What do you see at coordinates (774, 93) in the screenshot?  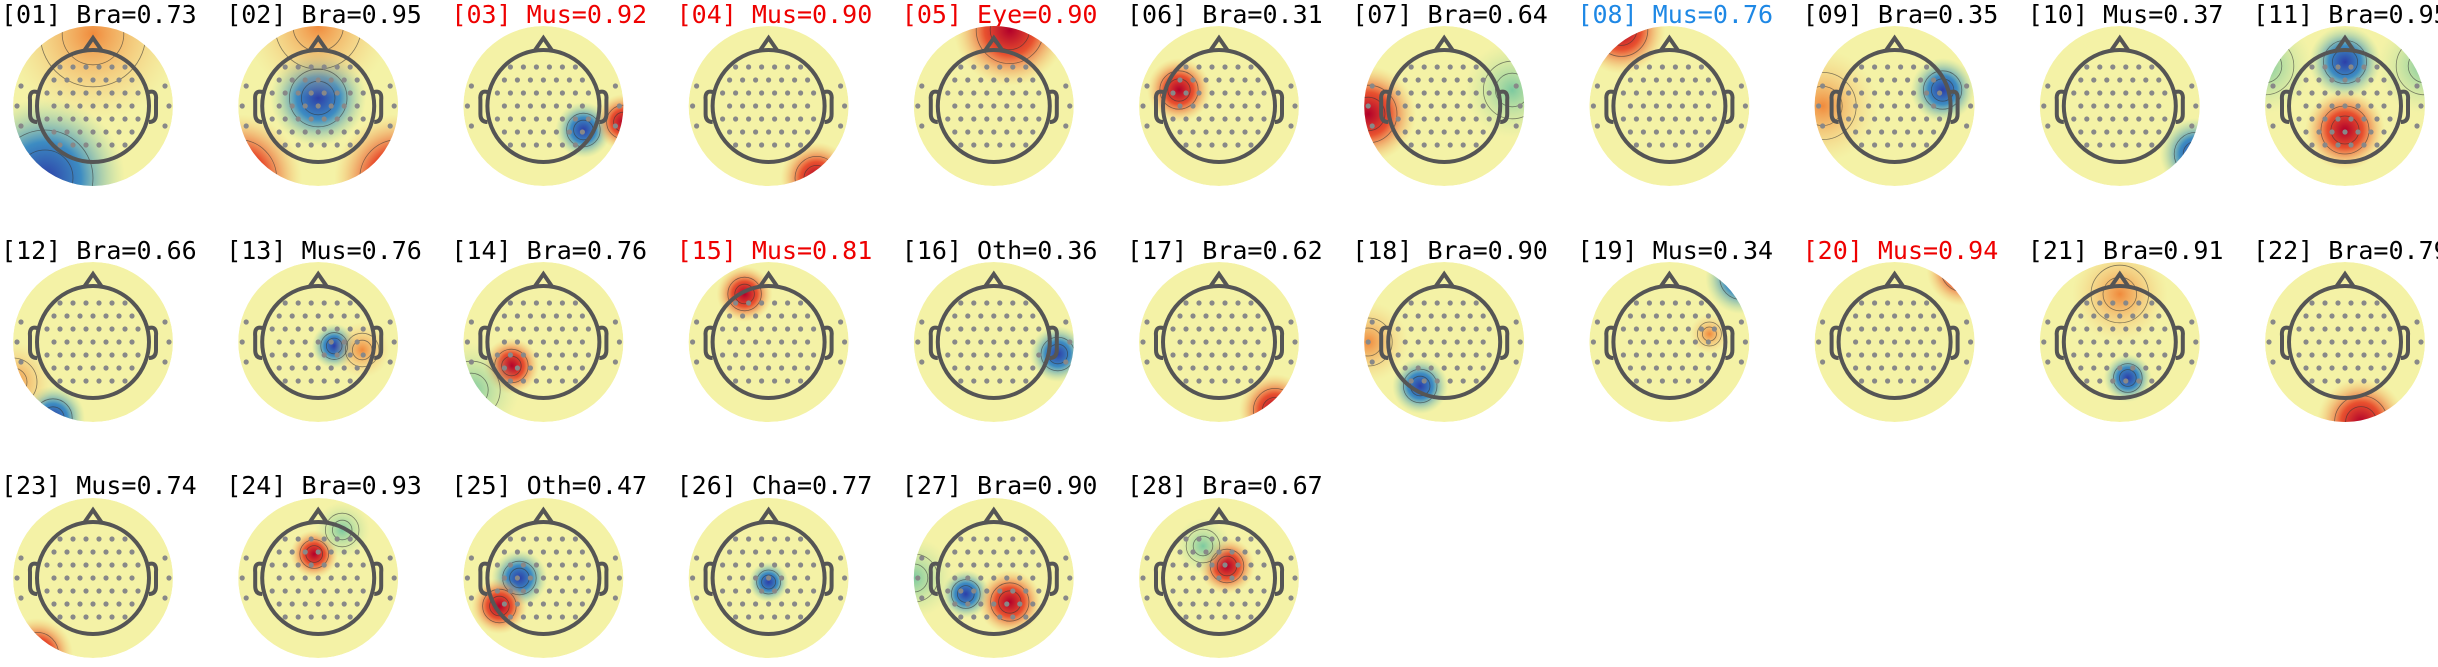 I see `topomap: [04] Mus=0.90` at bounding box center [774, 93].